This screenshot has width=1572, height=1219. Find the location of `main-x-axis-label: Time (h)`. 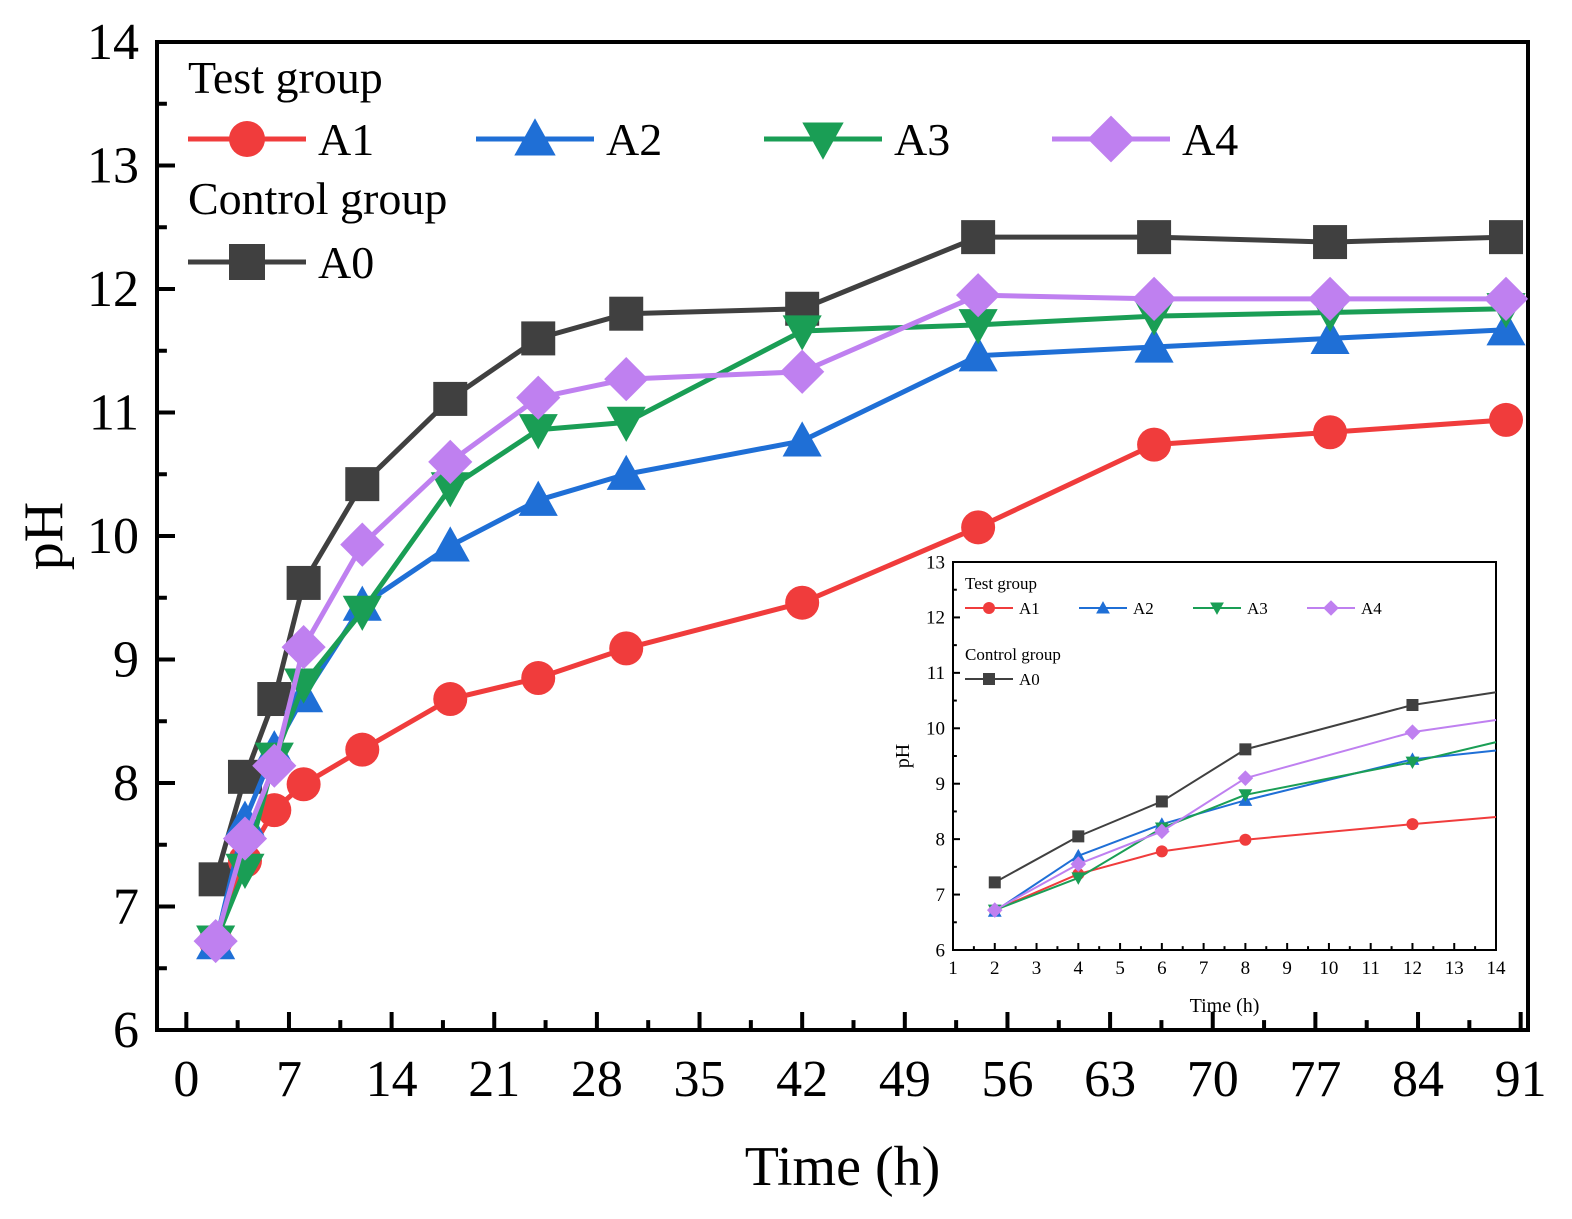

main-x-axis-label: Time (h) is located at coordinates (843, 1167).